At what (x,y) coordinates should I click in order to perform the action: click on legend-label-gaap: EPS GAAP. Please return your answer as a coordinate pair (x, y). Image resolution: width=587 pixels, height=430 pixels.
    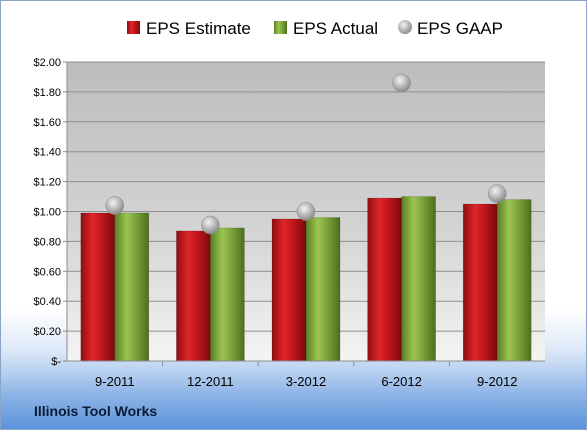
    Looking at the image, I should click on (460, 28).